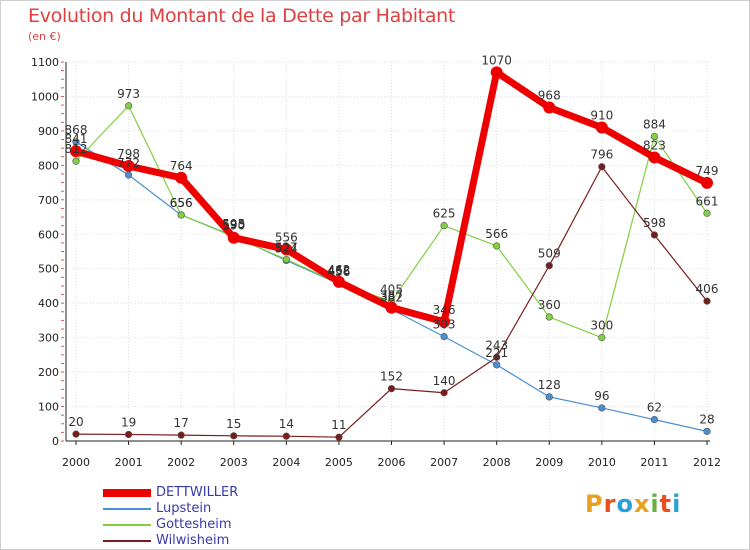 This screenshot has width=750, height=550. Describe the element at coordinates (549, 385) in the screenshot. I see `data-label: 128` at that location.